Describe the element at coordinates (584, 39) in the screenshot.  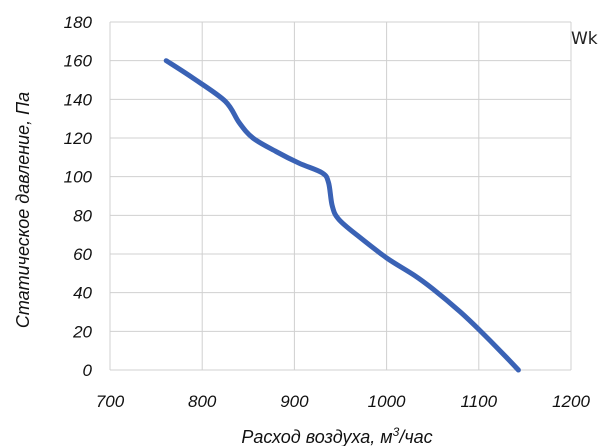
I see `stray-text: Wk` at that location.